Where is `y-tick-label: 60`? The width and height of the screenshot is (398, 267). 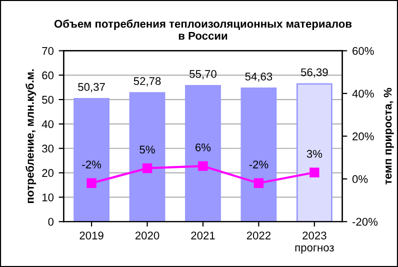
y-tick-label: 60 is located at coordinates (48, 75).